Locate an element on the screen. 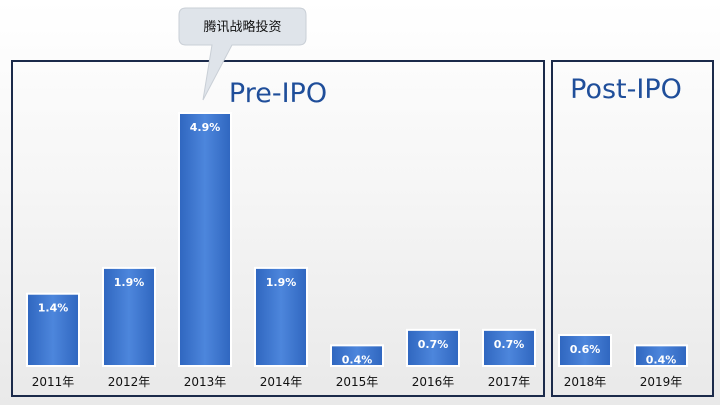  panel-title-post-ipo: Post-IPO is located at coordinates (626, 89).